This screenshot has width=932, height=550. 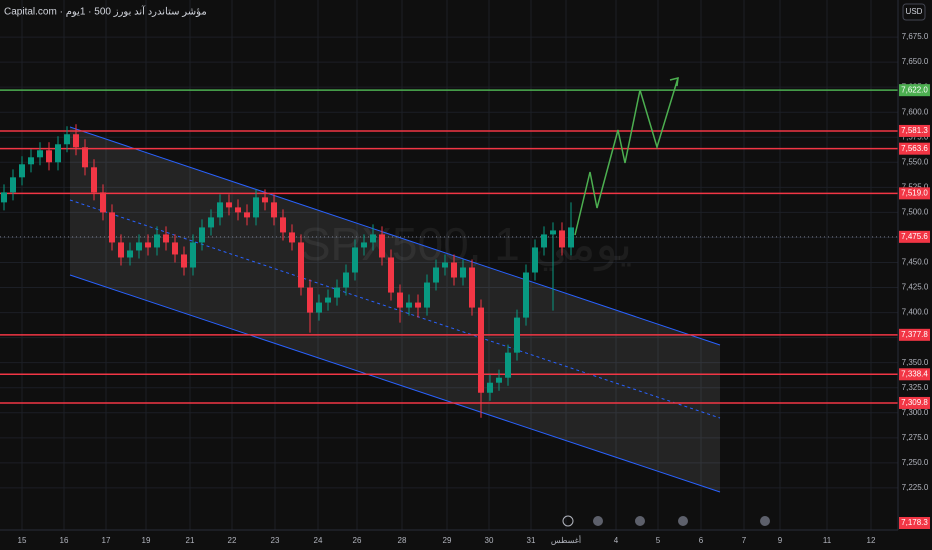 What do you see at coordinates (915, 387) in the screenshot?
I see `y-tick-label: 7,325.0` at bounding box center [915, 387].